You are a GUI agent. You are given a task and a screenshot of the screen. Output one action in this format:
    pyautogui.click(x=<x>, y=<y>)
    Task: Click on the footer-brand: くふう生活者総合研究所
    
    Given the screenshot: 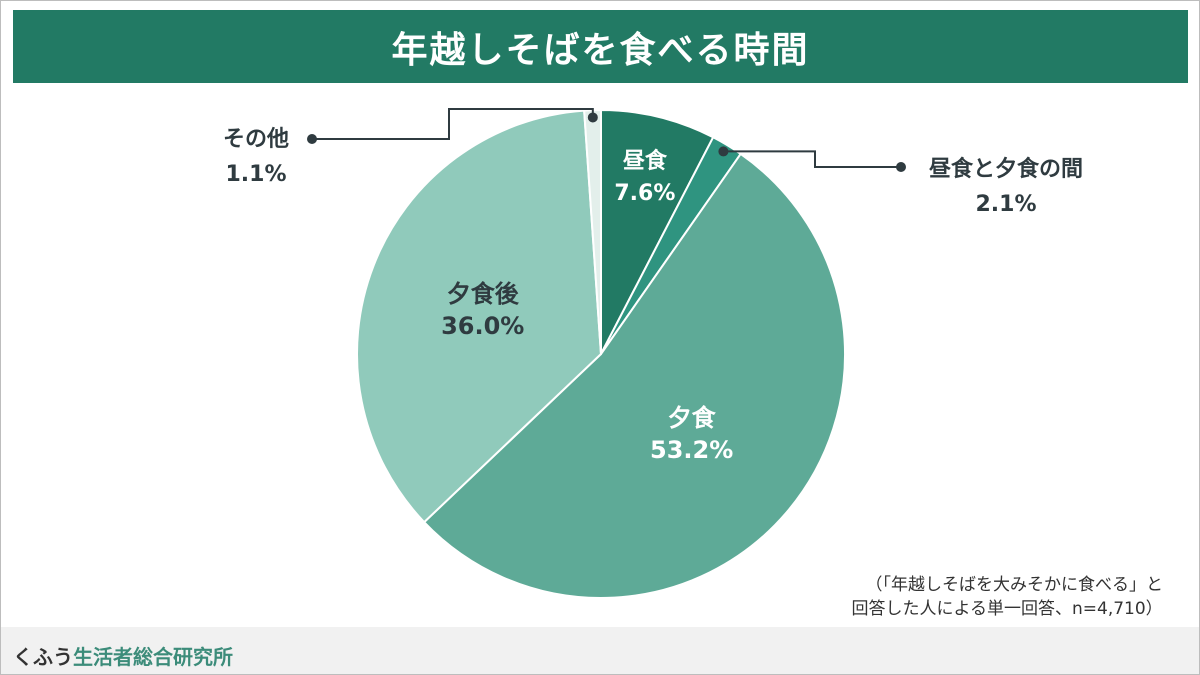 What is the action you would take?
    pyautogui.click(x=123, y=655)
    